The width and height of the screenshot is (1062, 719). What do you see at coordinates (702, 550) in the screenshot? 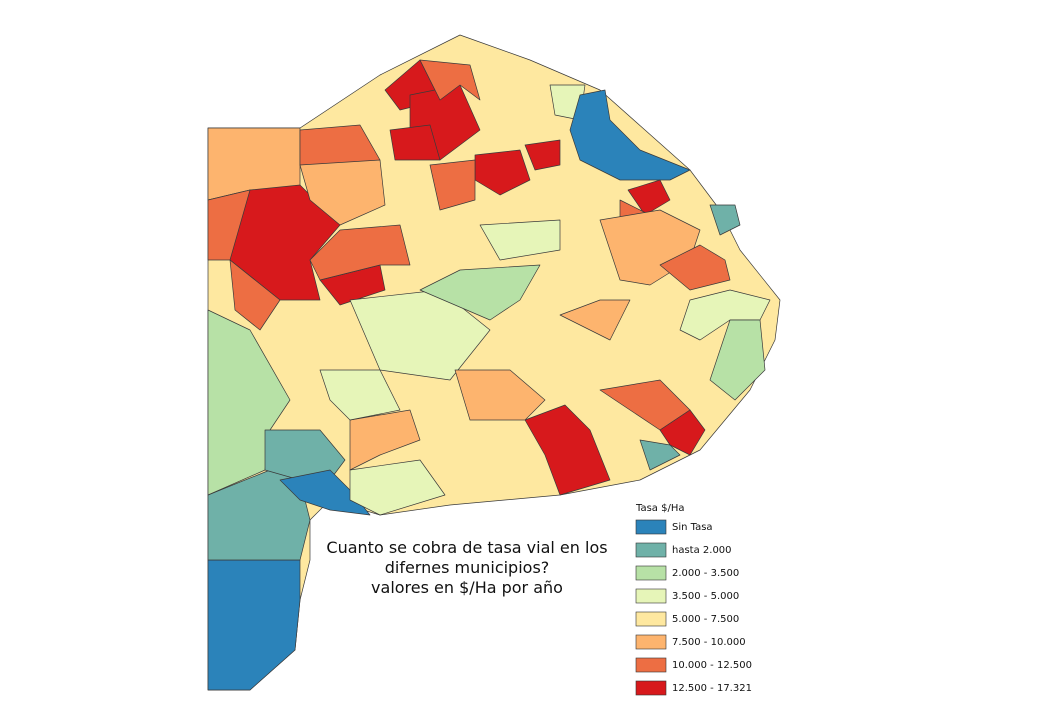
I see `legend-label: hasta 2.000` at bounding box center [702, 550].